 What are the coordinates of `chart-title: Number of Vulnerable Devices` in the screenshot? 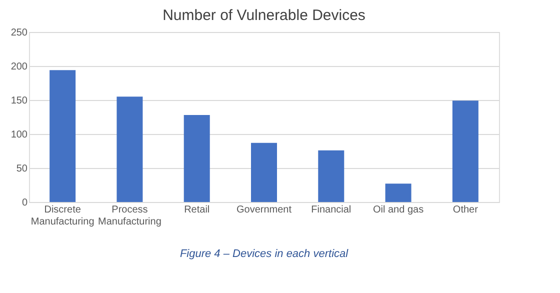 It's located at (264, 15).